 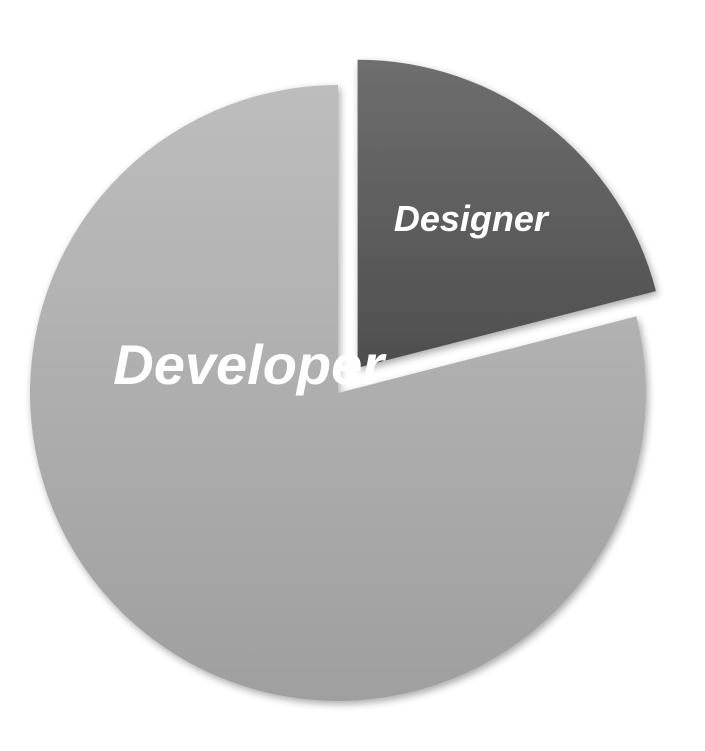 I want to click on data-label-developer: Developer, so click(x=250, y=364).